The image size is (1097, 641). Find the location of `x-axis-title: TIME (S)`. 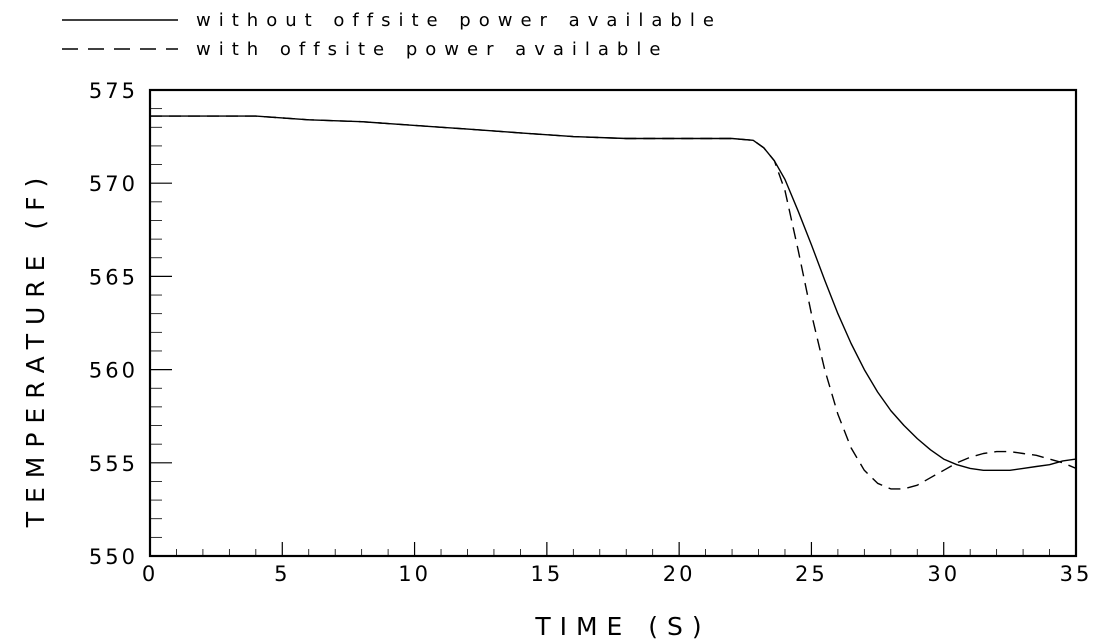

x-axis-title: TIME (S) is located at coordinates (622, 626).